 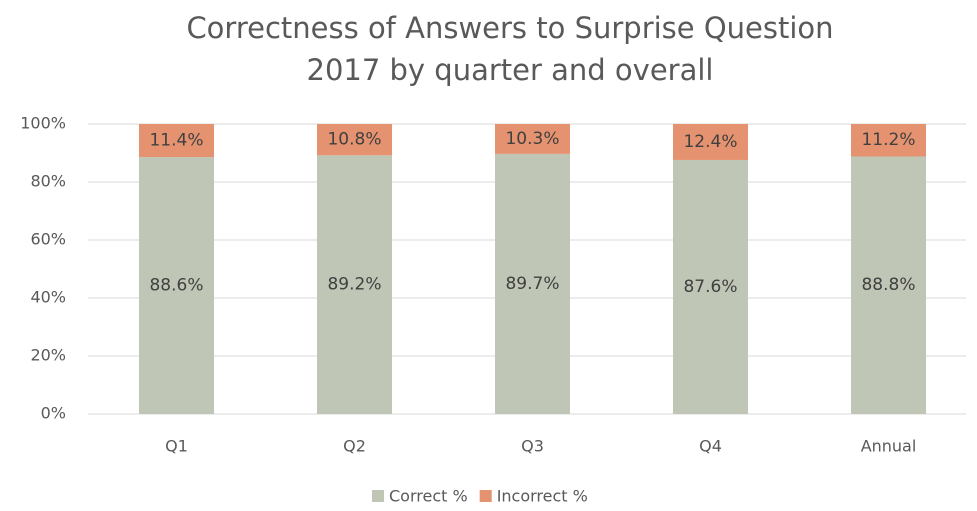 I want to click on y-tick-label: 0%, so click(x=53, y=413).